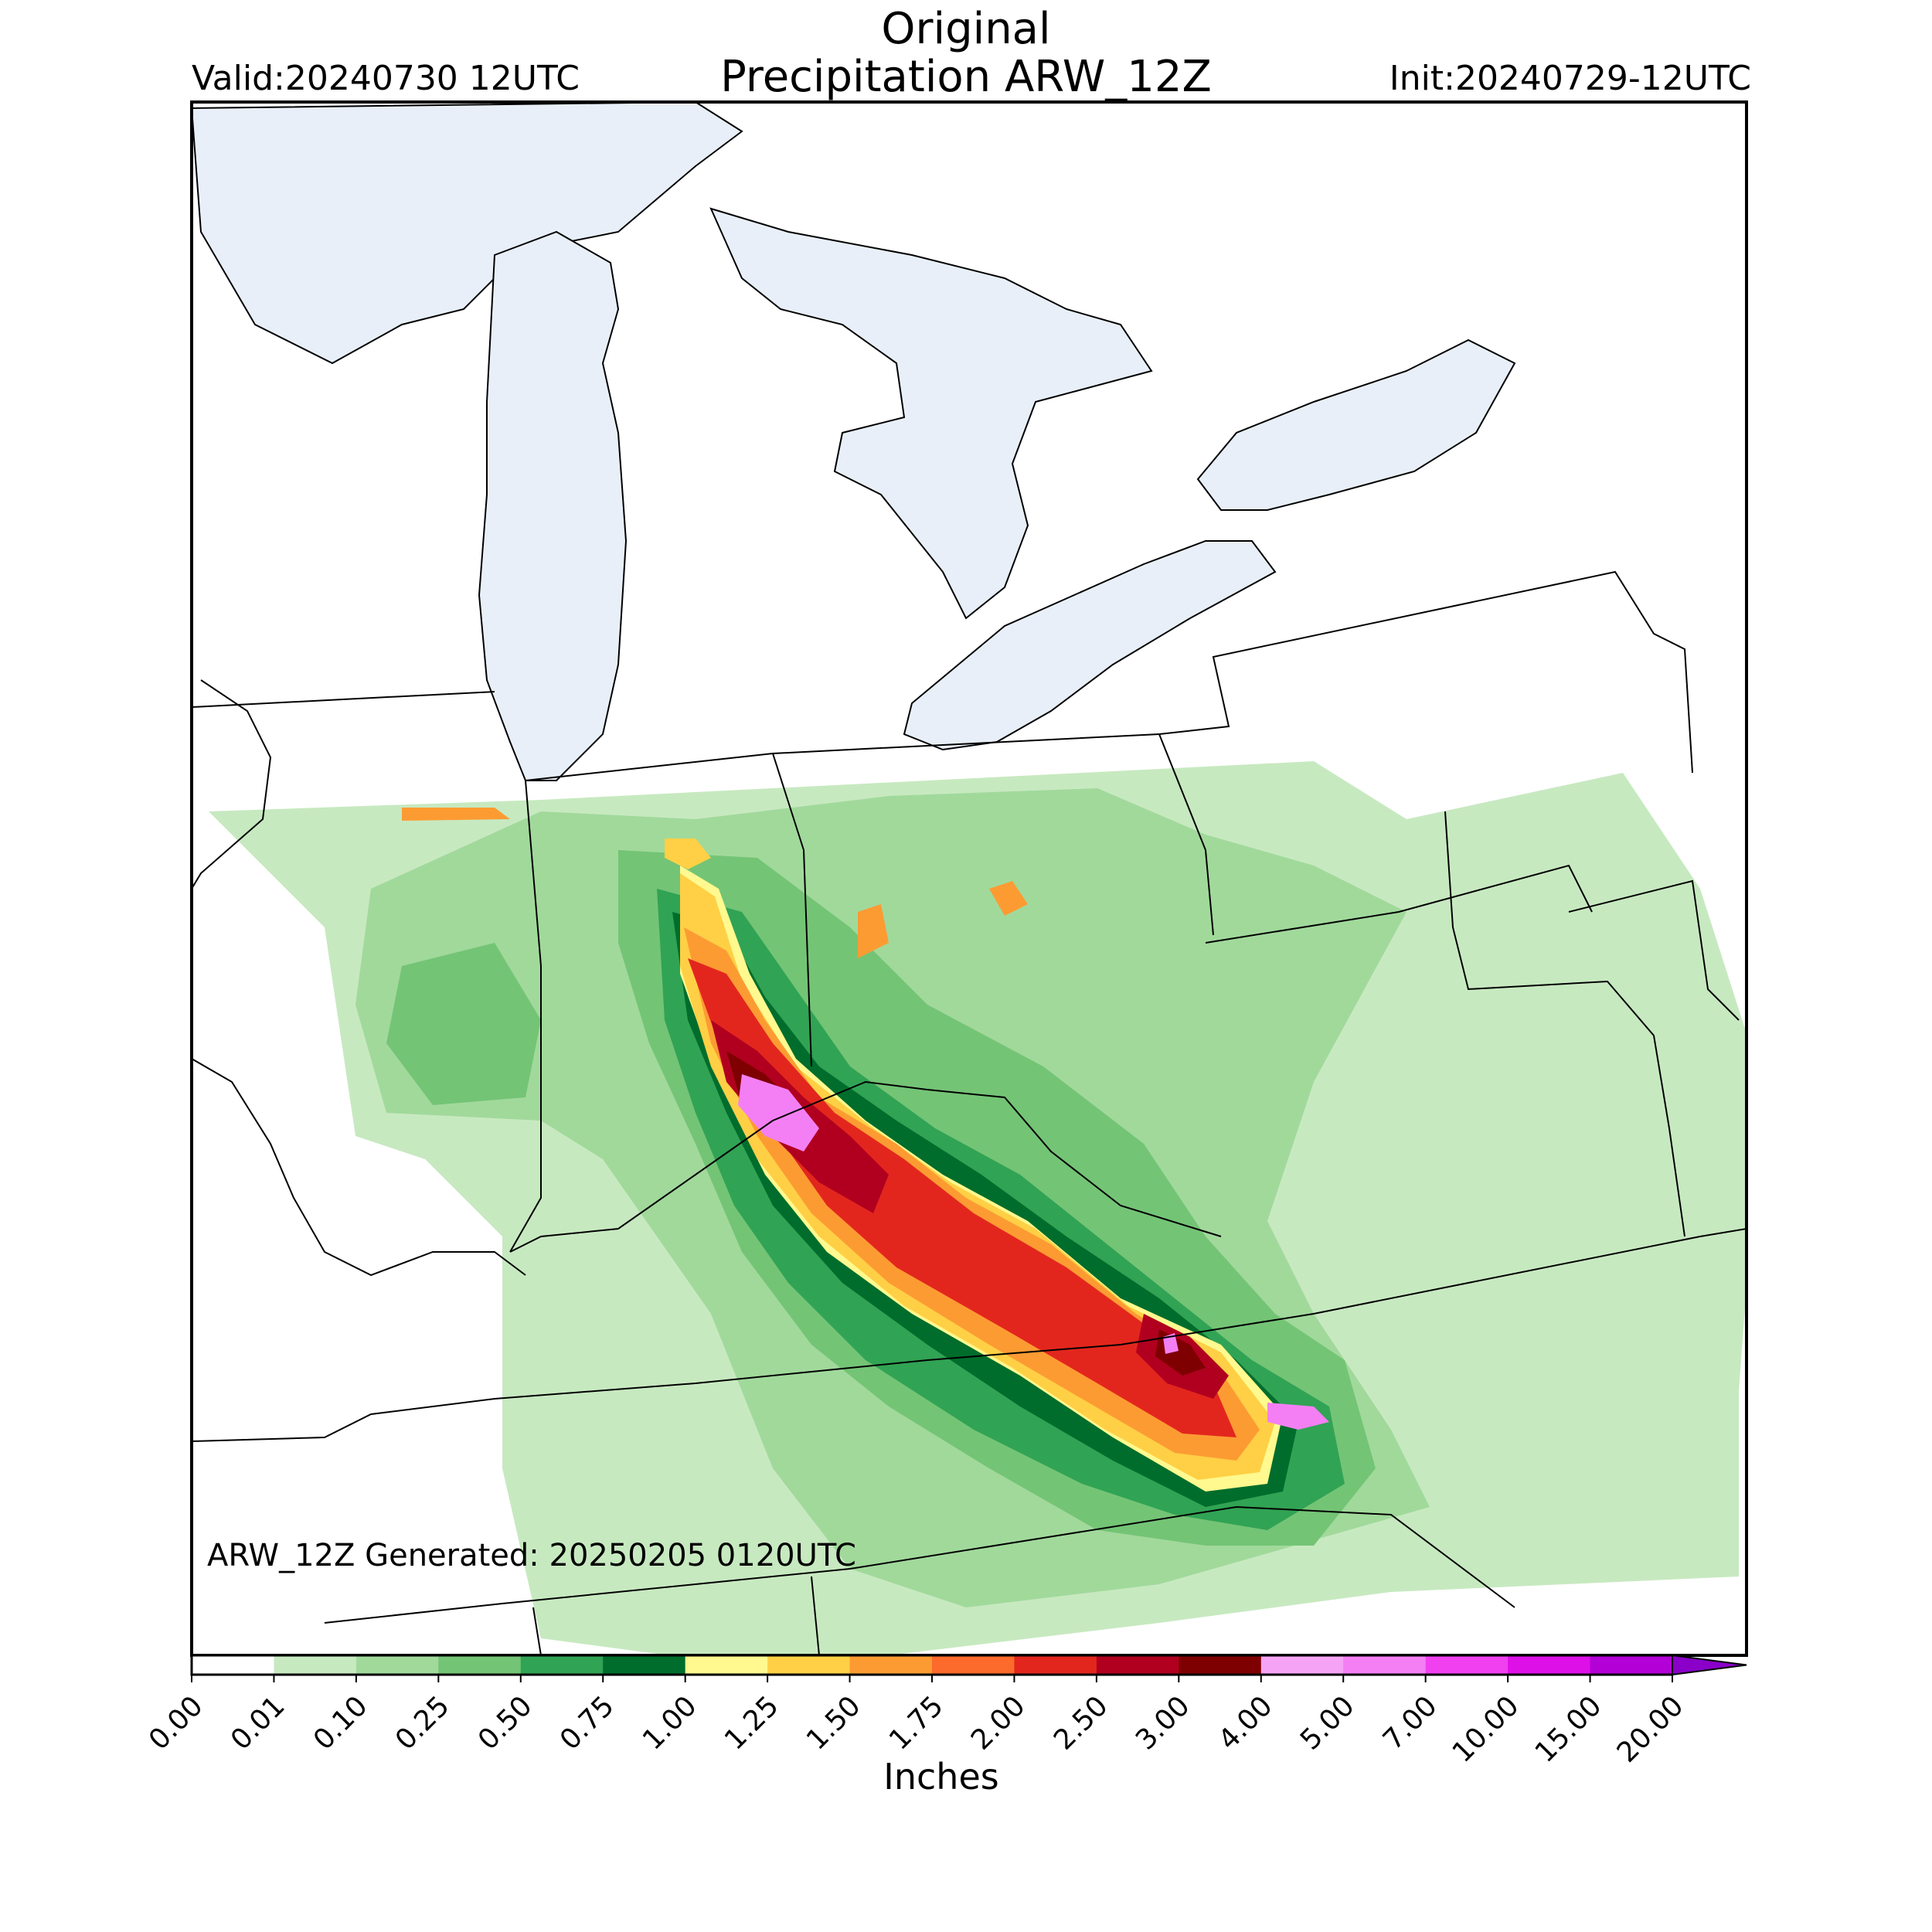 The height and width of the screenshot is (1932, 1932). What do you see at coordinates (1090, 645) in the screenshot?
I see `lake-erie` at bounding box center [1090, 645].